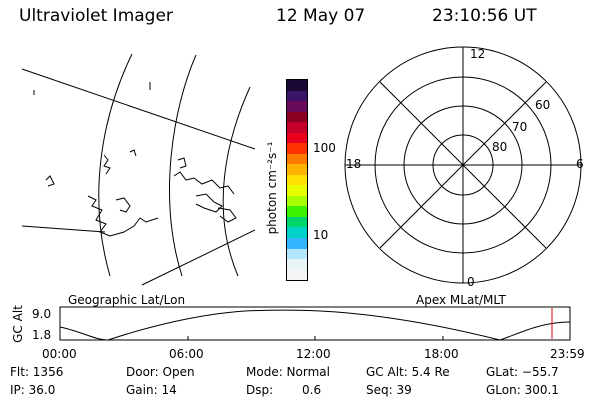  Describe the element at coordinates (42, 335) in the screenshot. I see `altitude-ytick-min: 1.8` at that location.